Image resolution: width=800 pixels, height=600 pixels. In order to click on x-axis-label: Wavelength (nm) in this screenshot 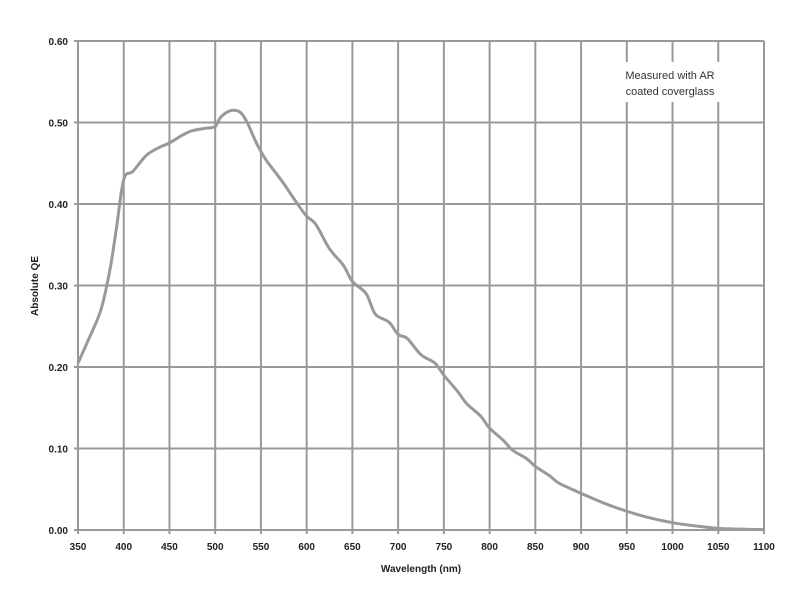, I will do `click(421, 569)`.